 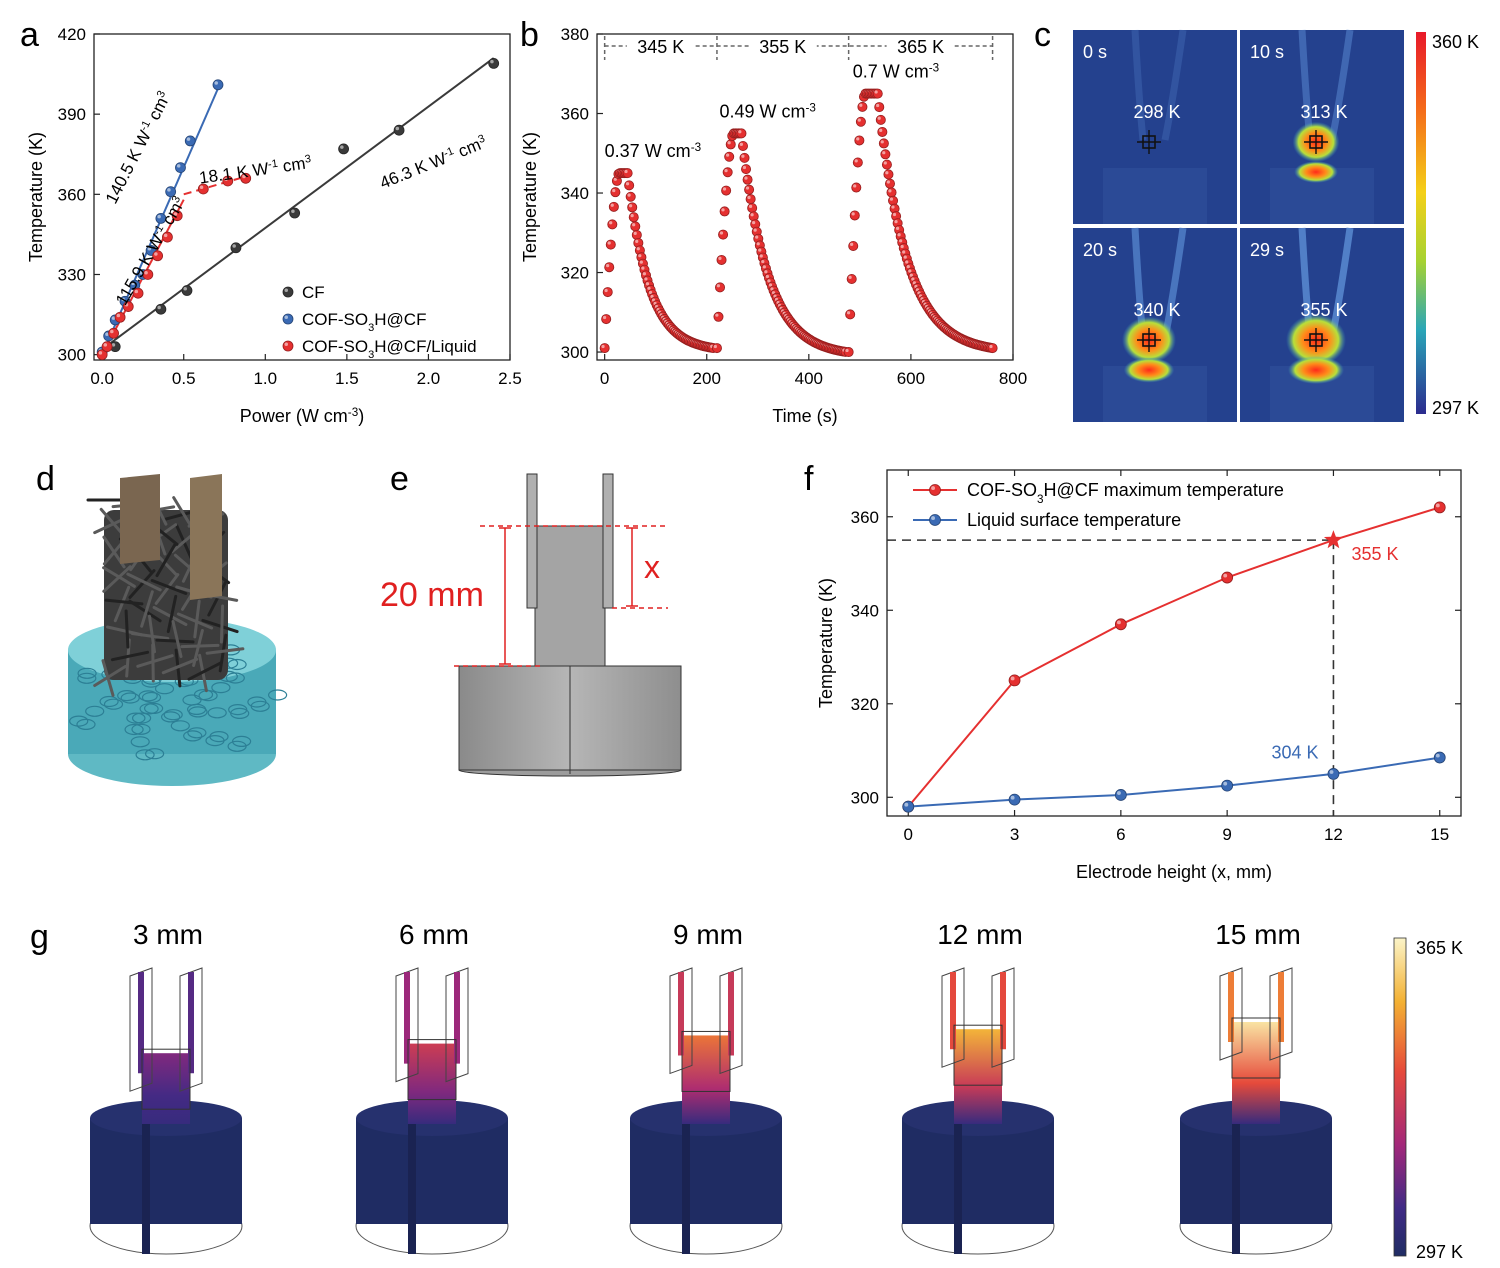 What do you see at coordinates (399, 479) in the screenshot?
I see `panel-label-e: e` at bounding box center [399, 479].